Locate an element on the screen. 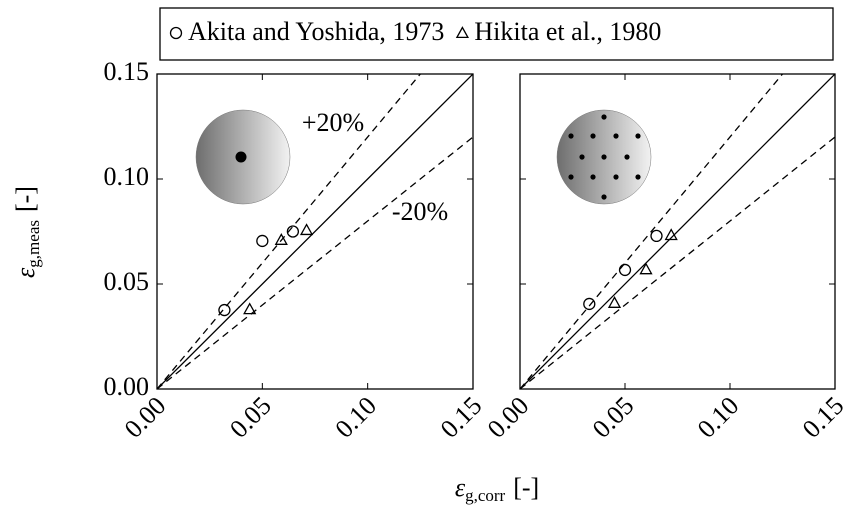 The height and width of the screenshot is (515, 853). axis-label: εg,meas [-] is located at coordinates (27, 232).